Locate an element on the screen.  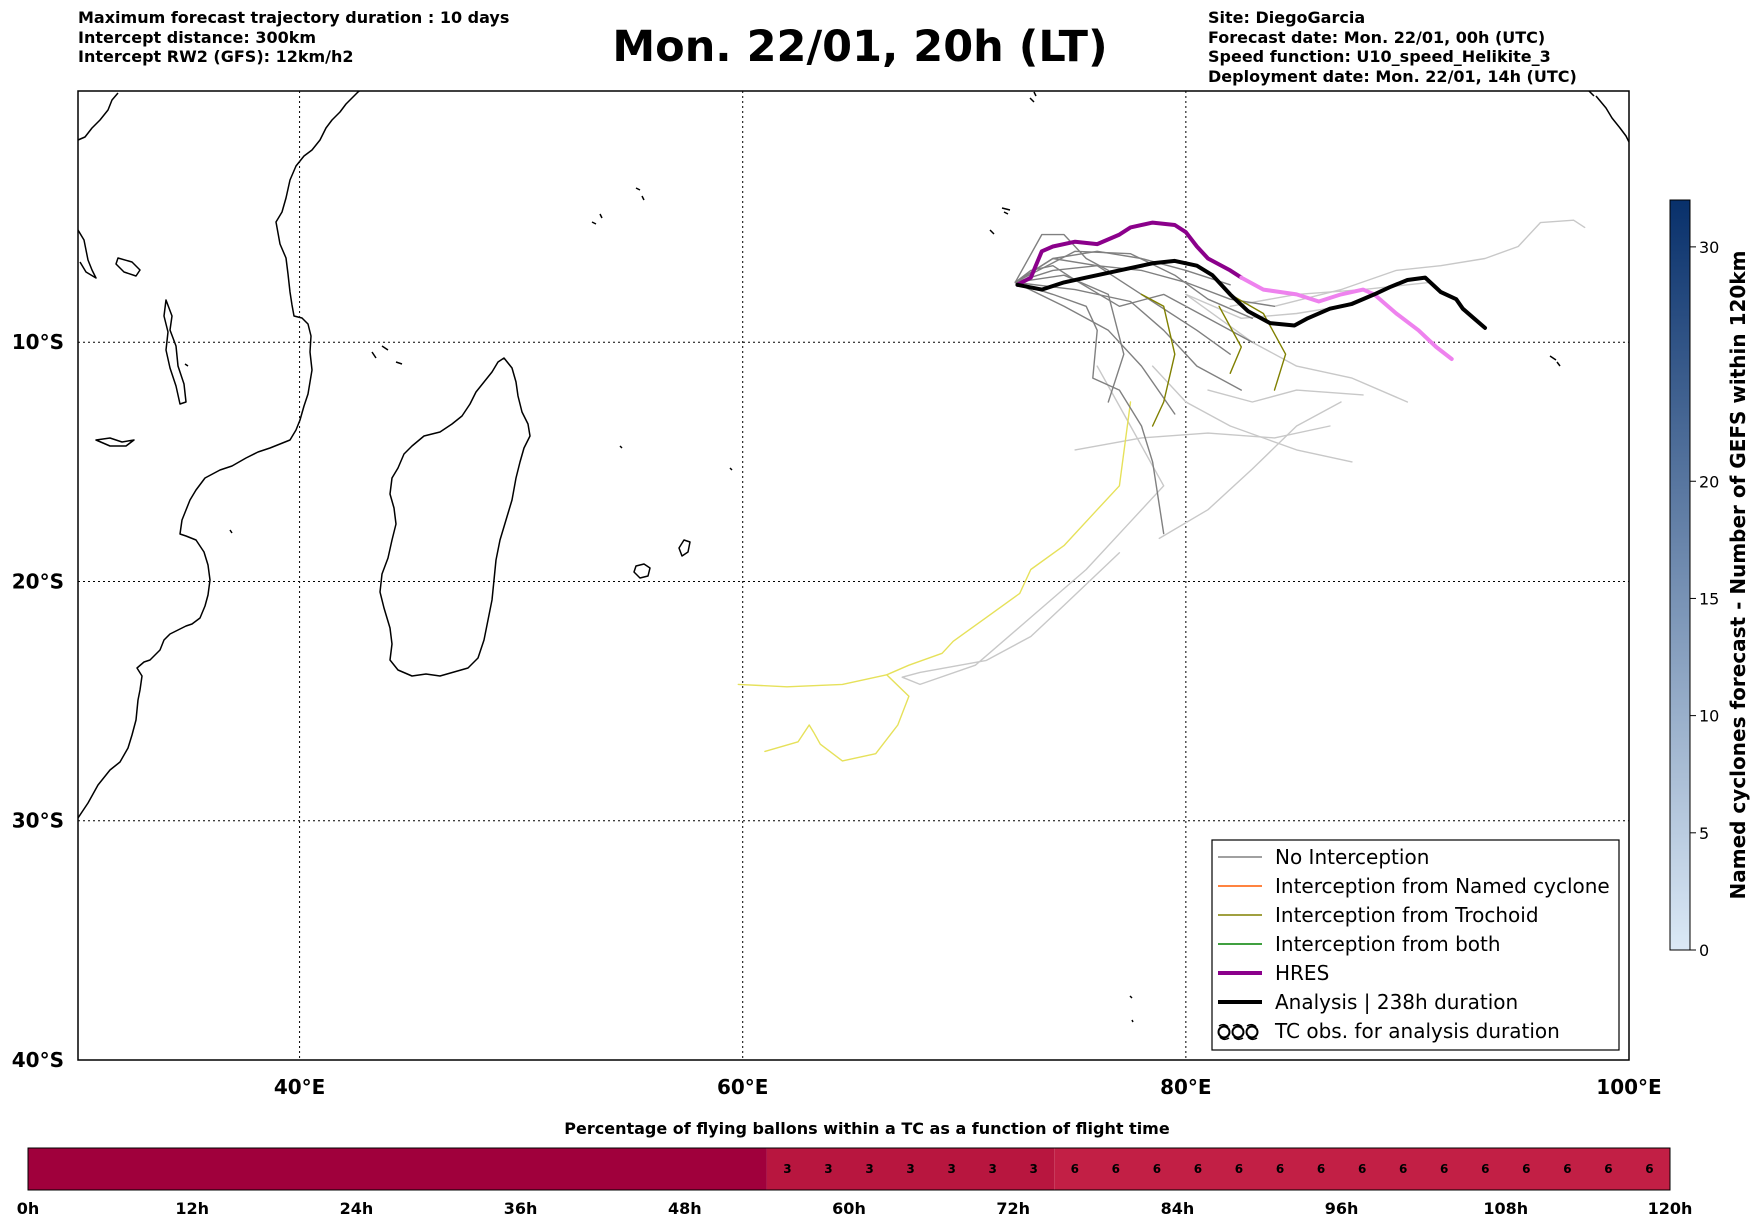
timebar-tick-label: 48h is located at coordinates (685, 1208).